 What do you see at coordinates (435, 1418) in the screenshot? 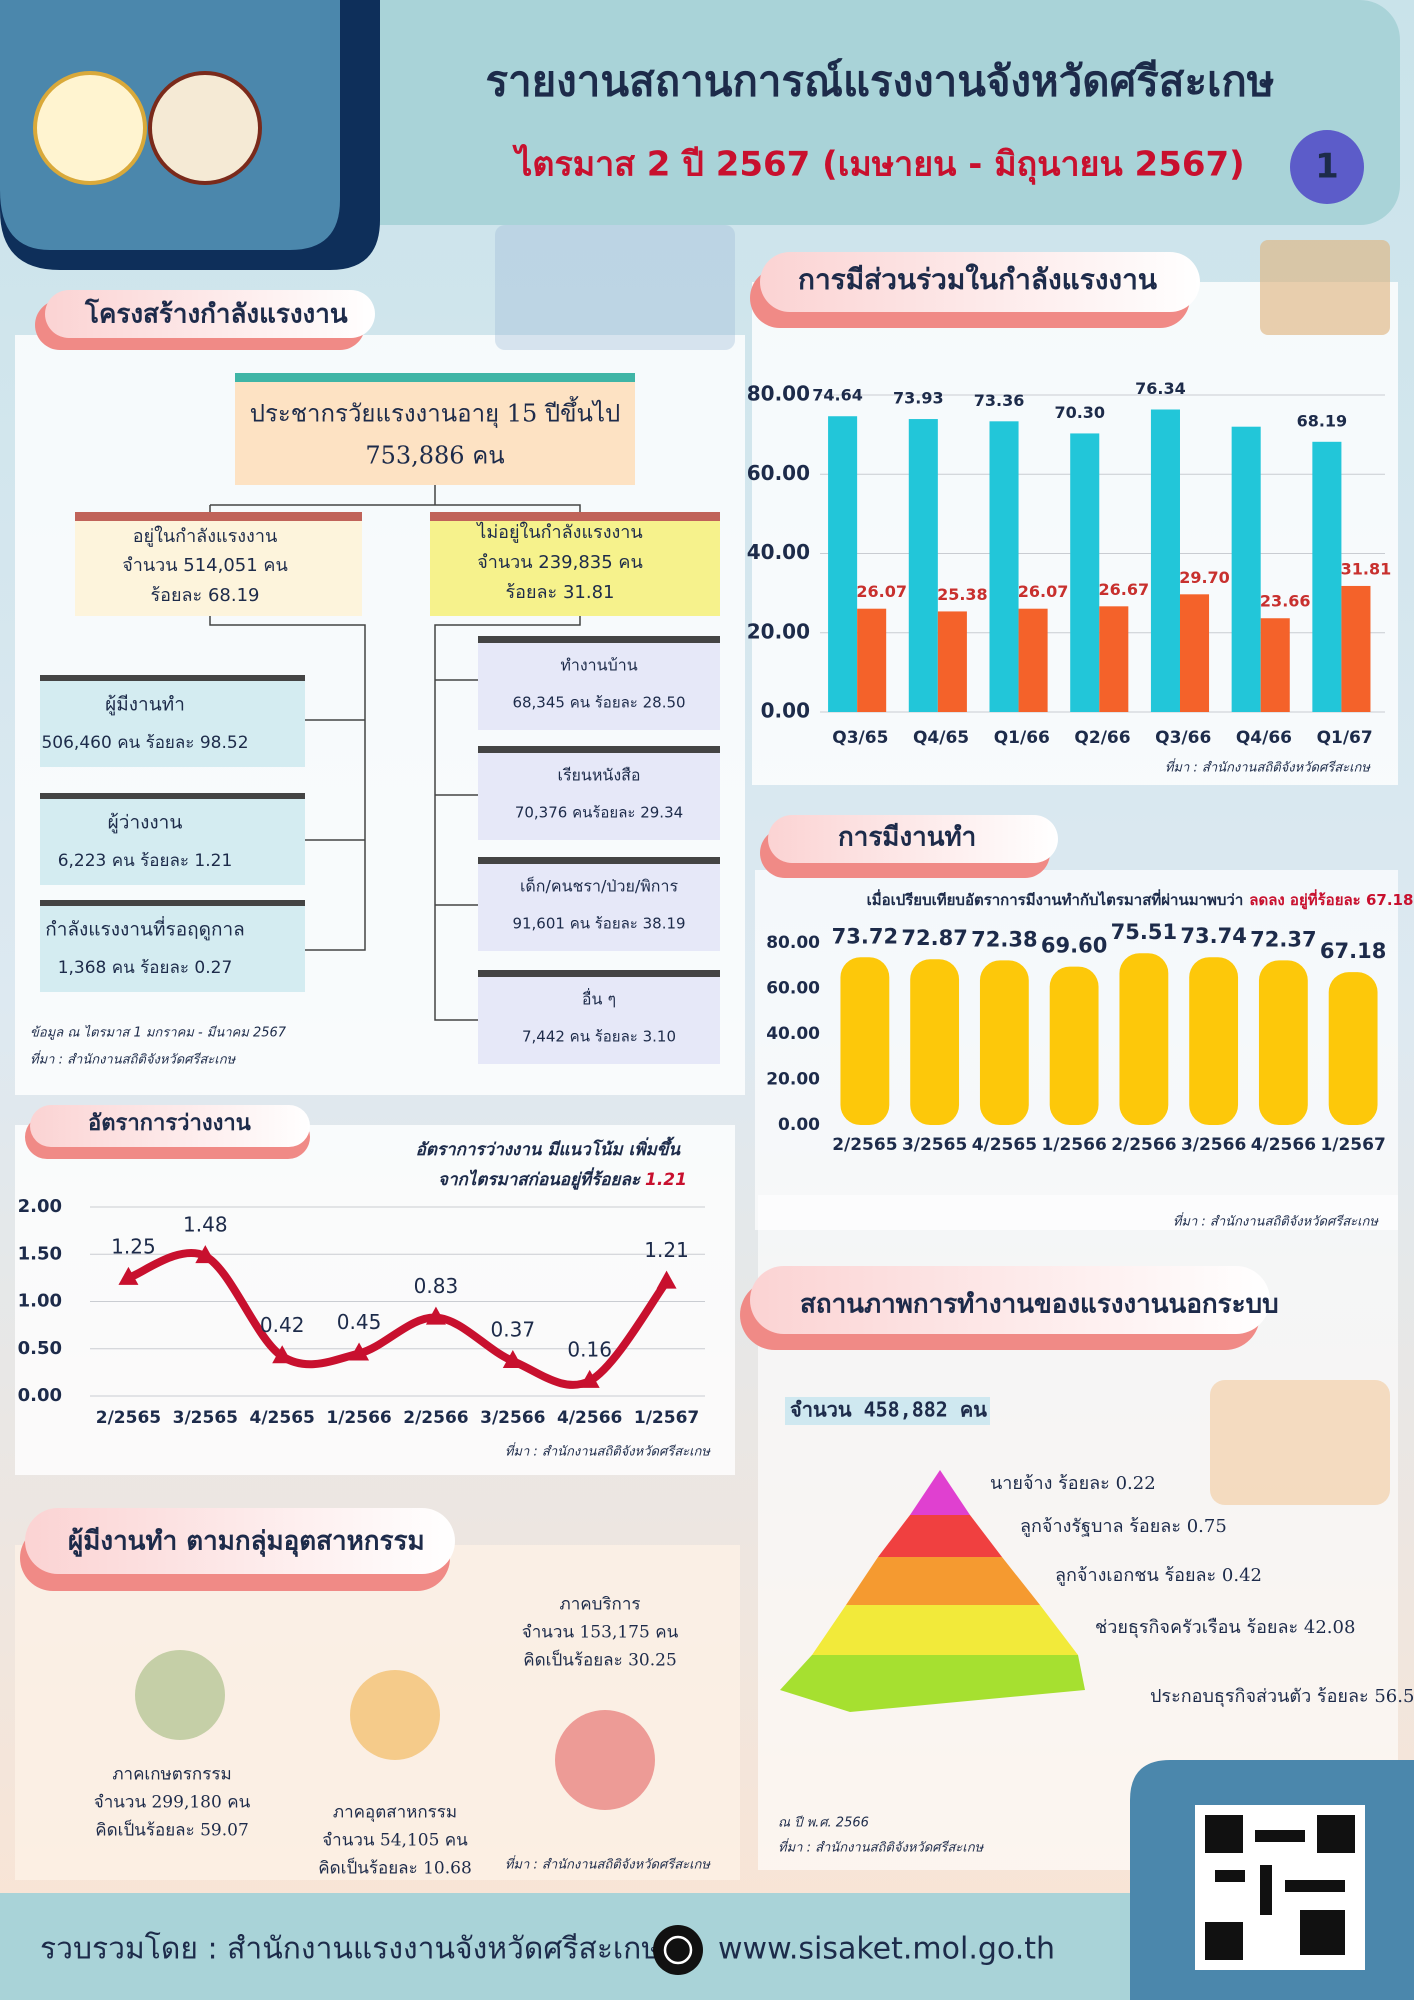
I see `x-tick-label: 2/2566` at bounding box center [435, 1418].